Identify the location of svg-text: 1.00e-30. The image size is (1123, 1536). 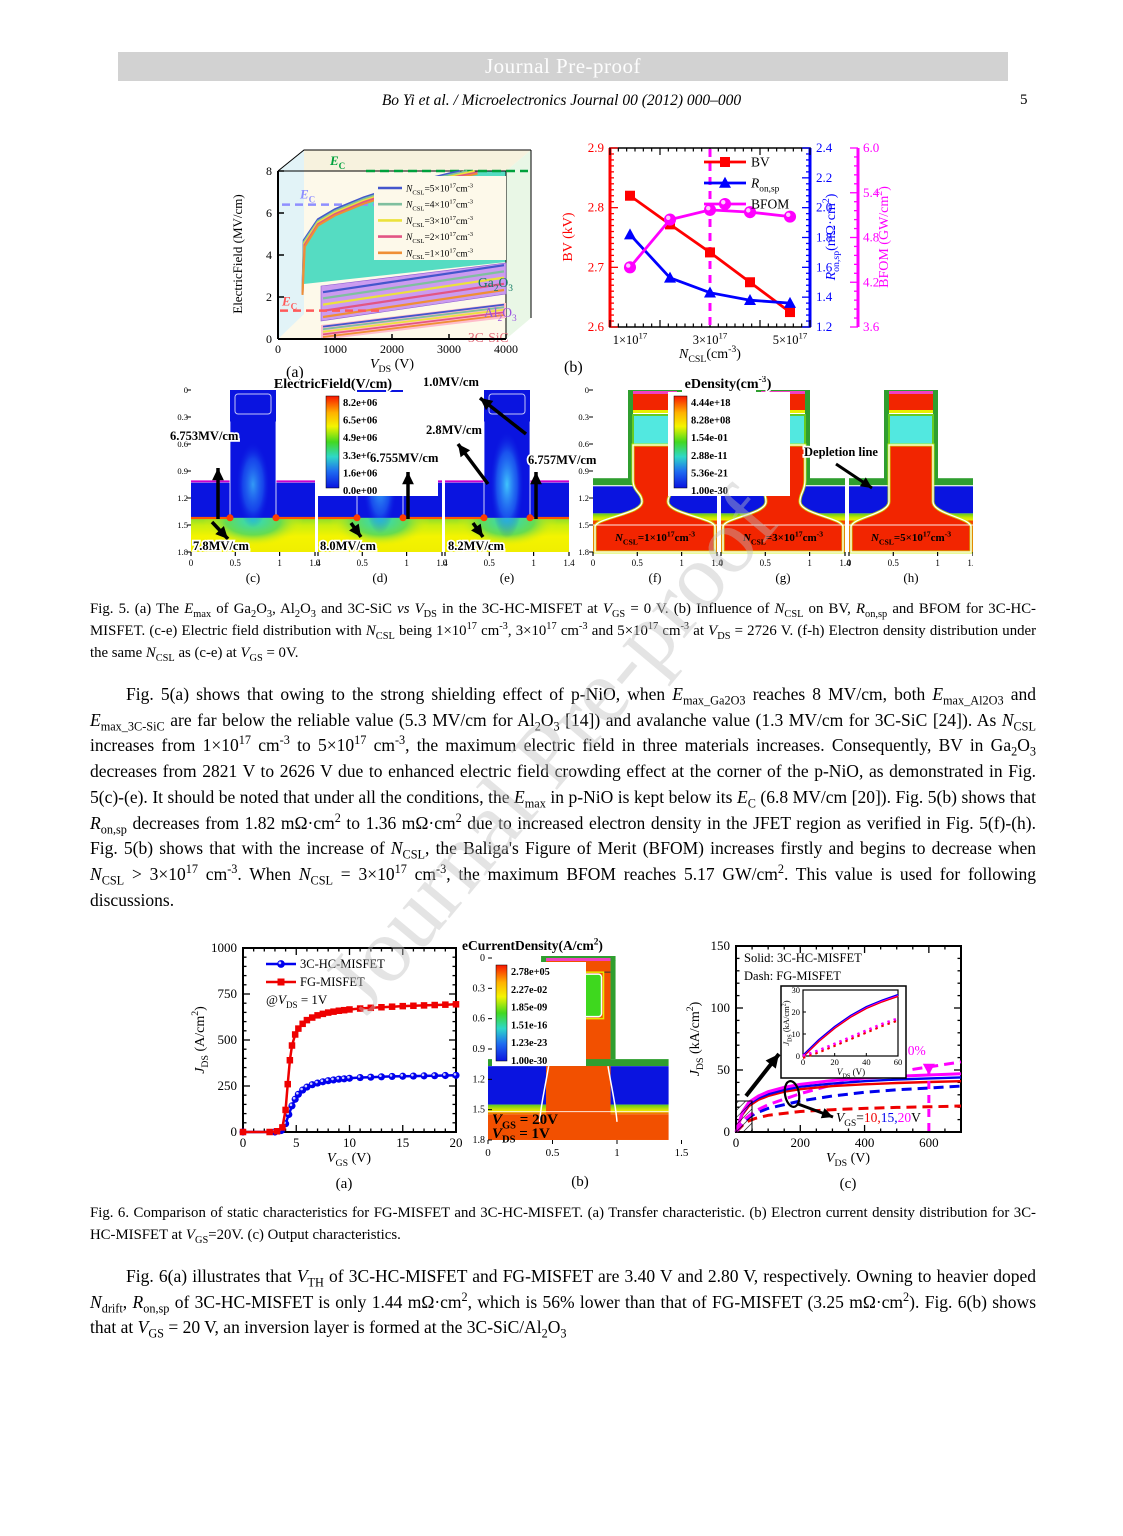
(529, 1061).